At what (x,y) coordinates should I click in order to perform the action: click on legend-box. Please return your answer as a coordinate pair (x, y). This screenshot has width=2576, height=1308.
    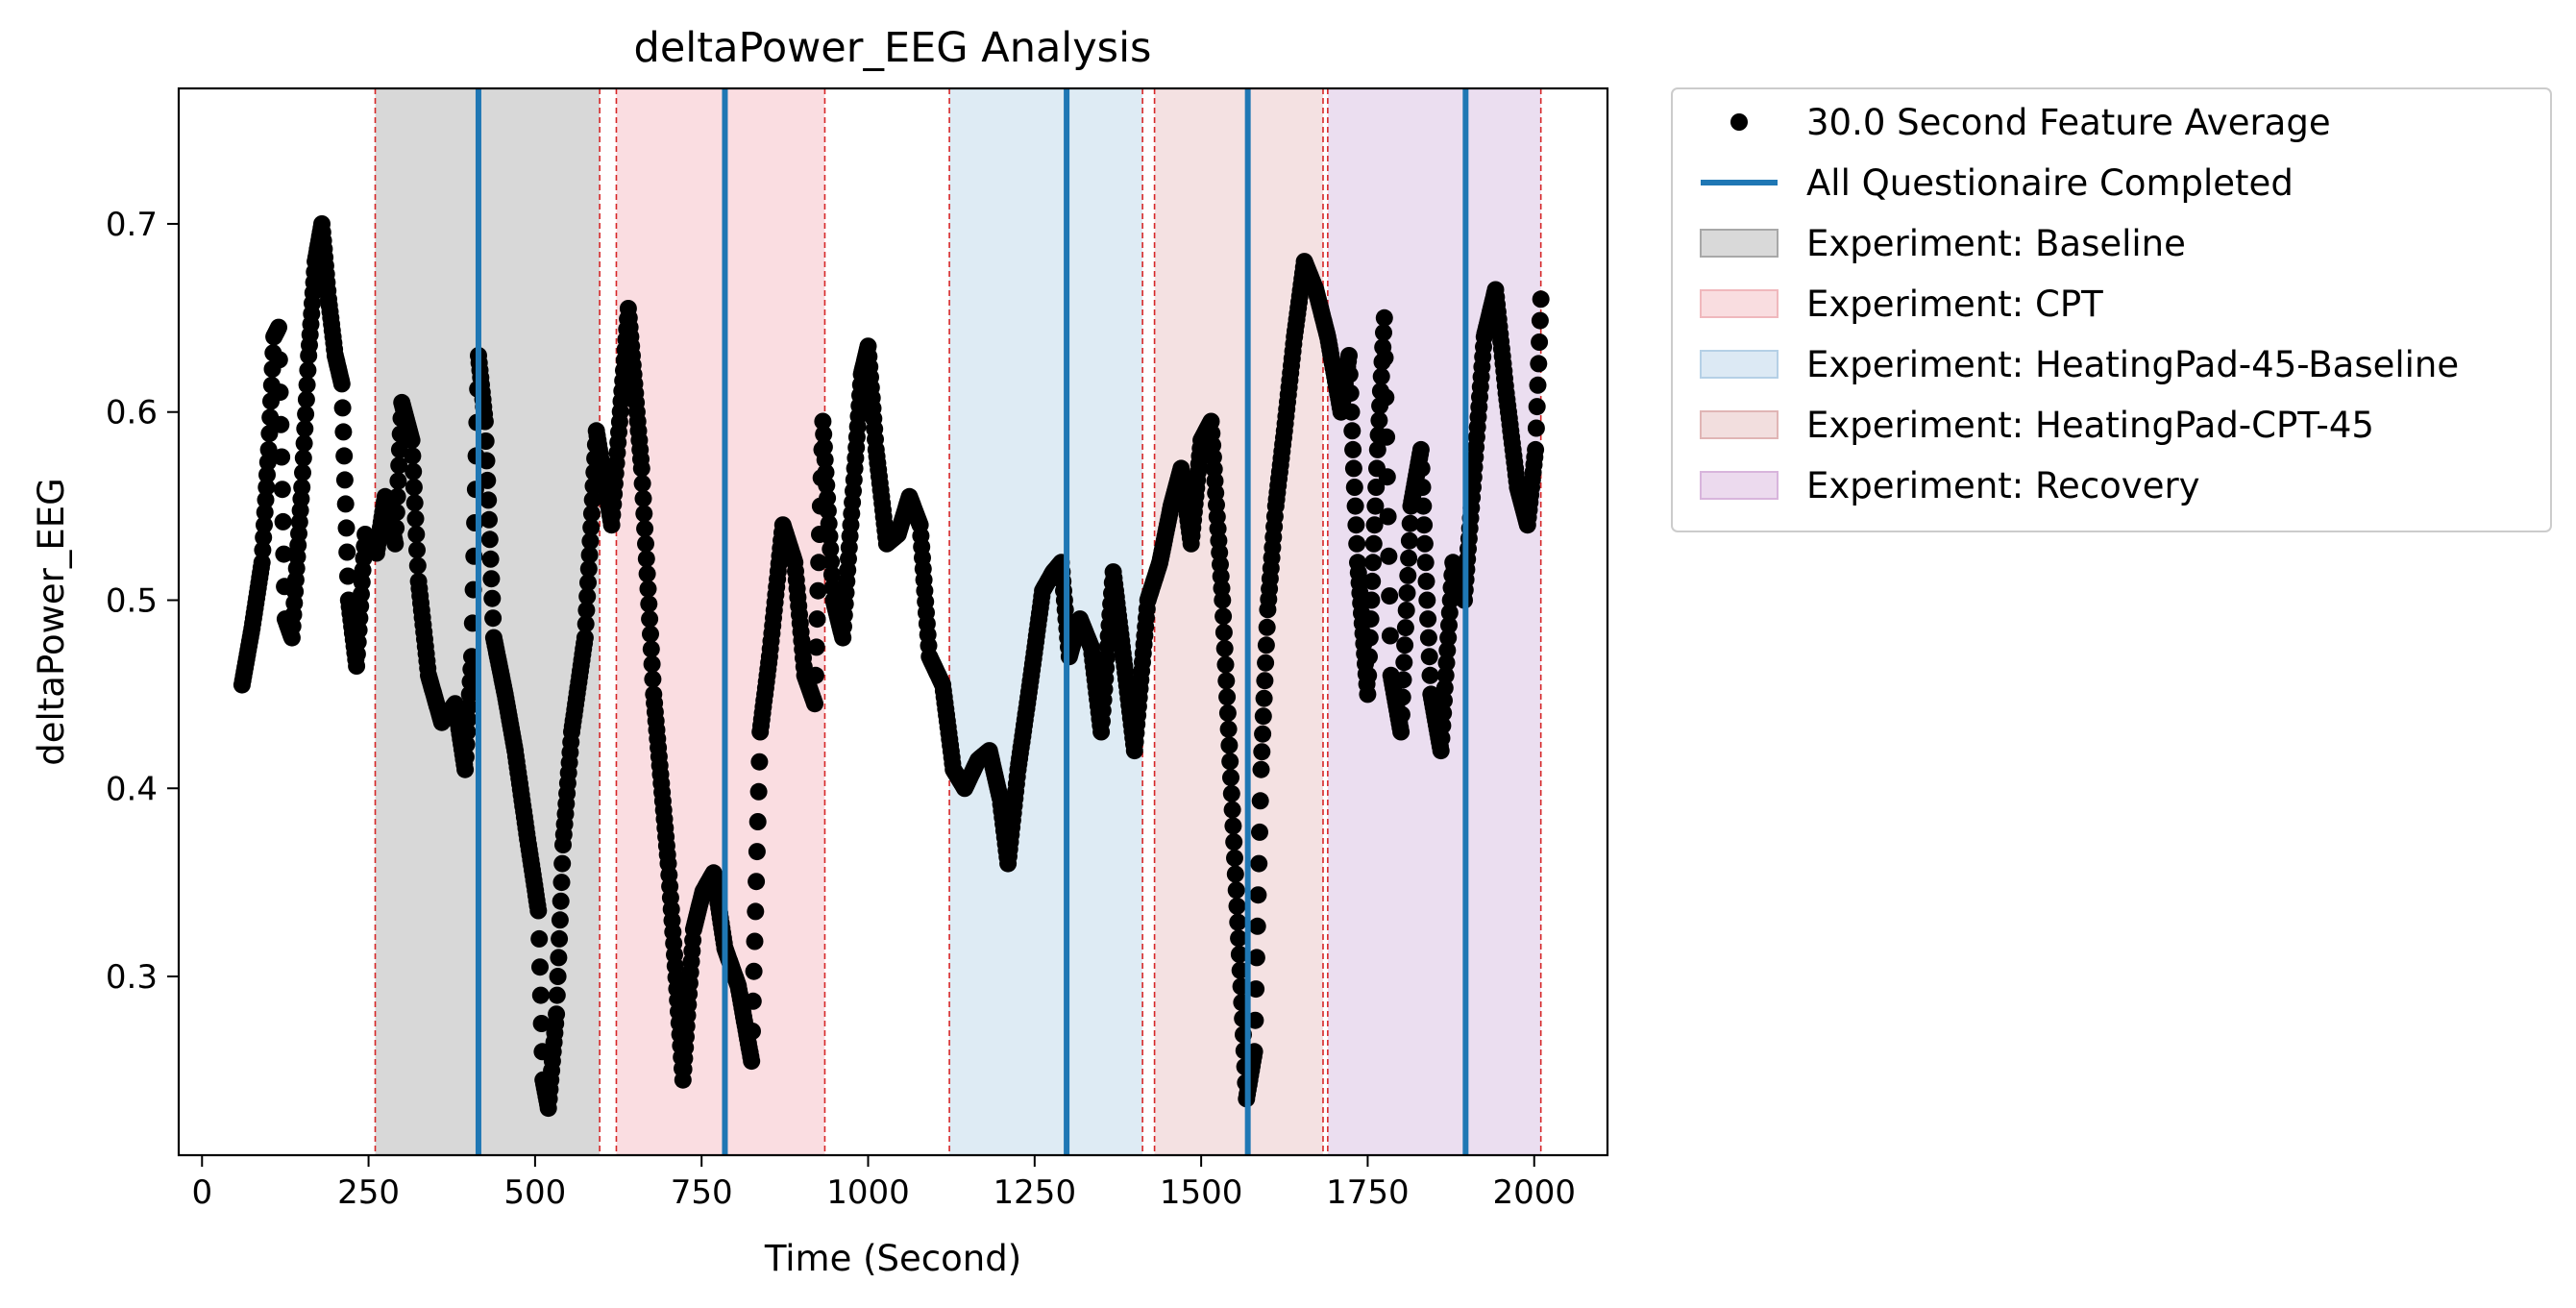
    Looking at the image, I should click on (2111, 310).